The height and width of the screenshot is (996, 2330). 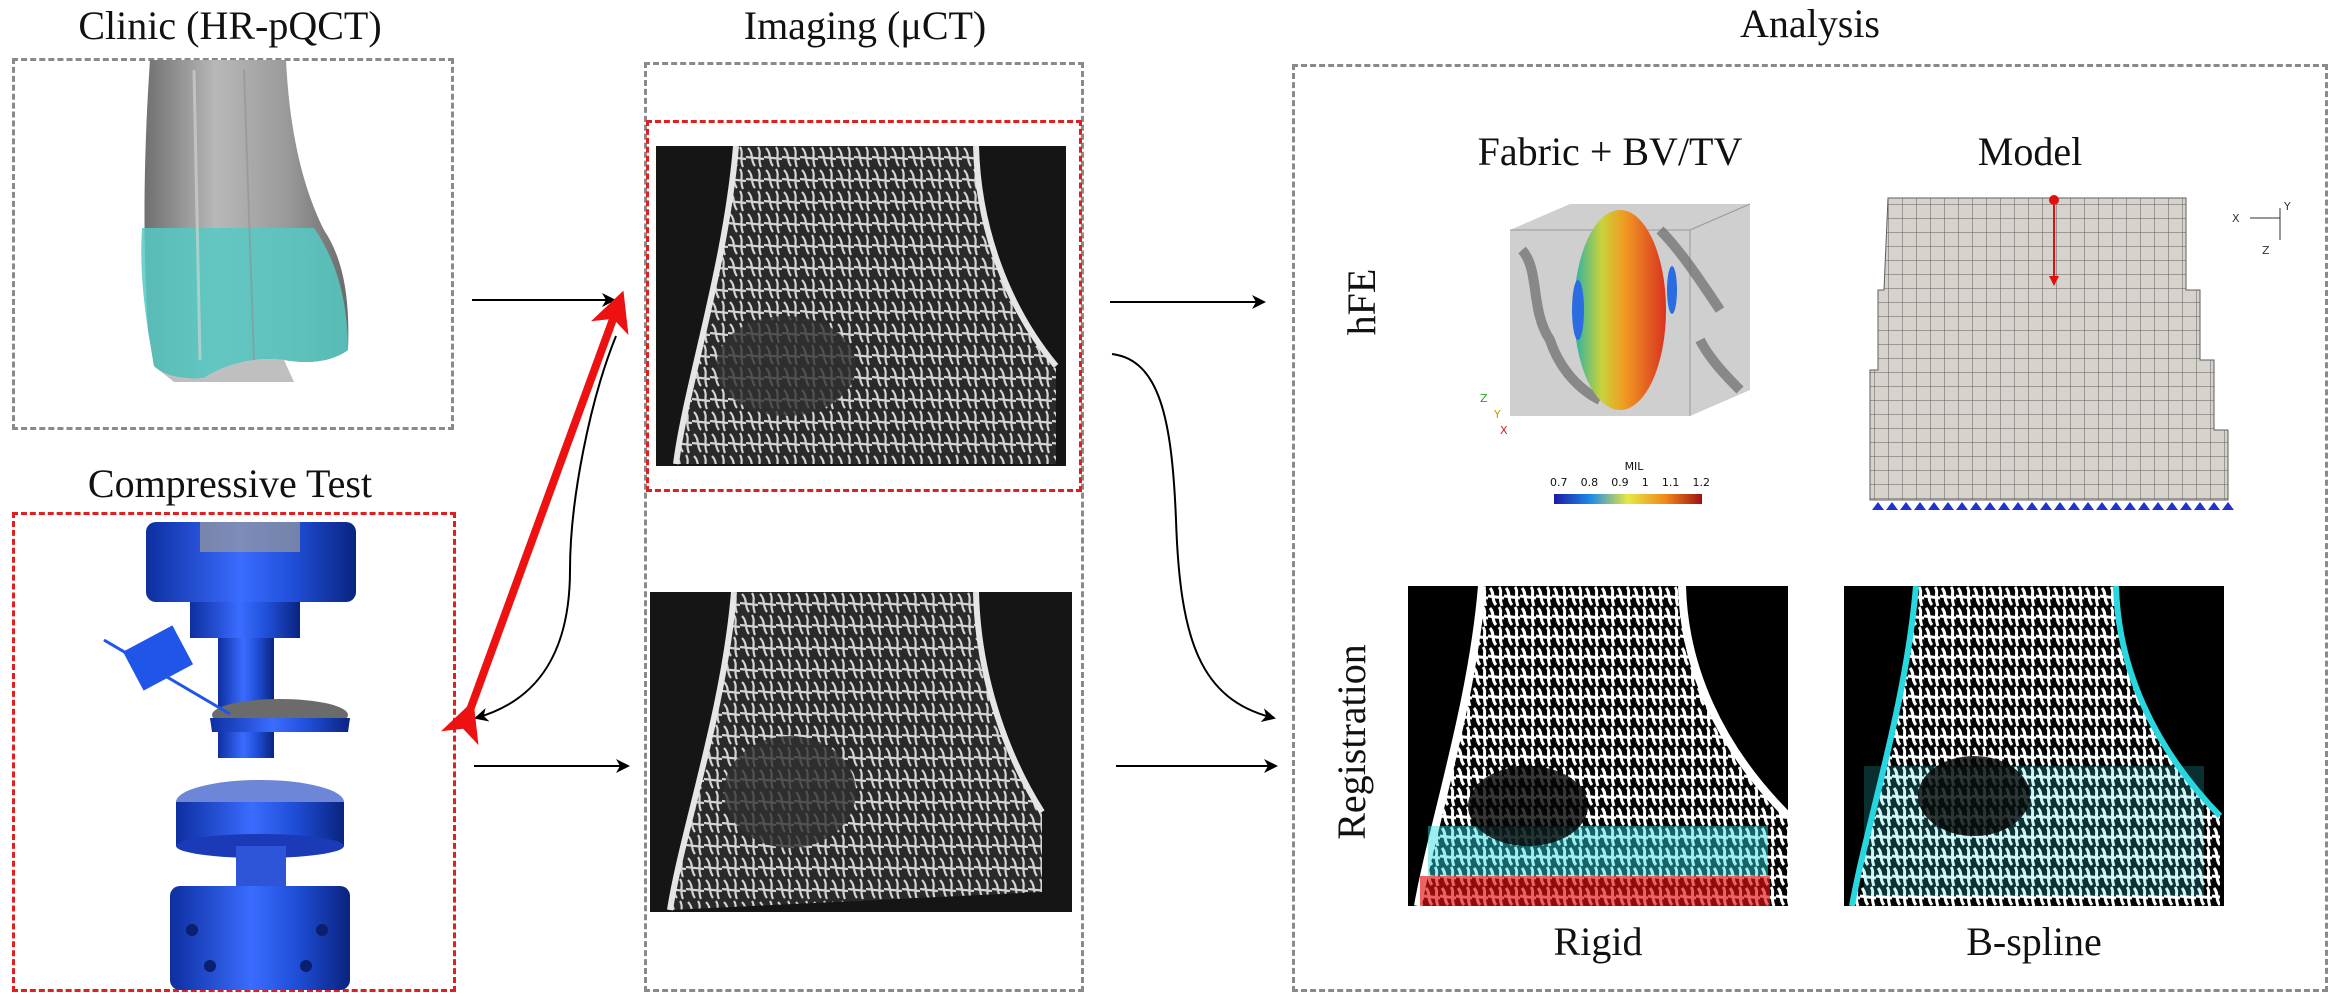 I want to click on colorbar-tick: 0.8, so click(x=1589, y=482).